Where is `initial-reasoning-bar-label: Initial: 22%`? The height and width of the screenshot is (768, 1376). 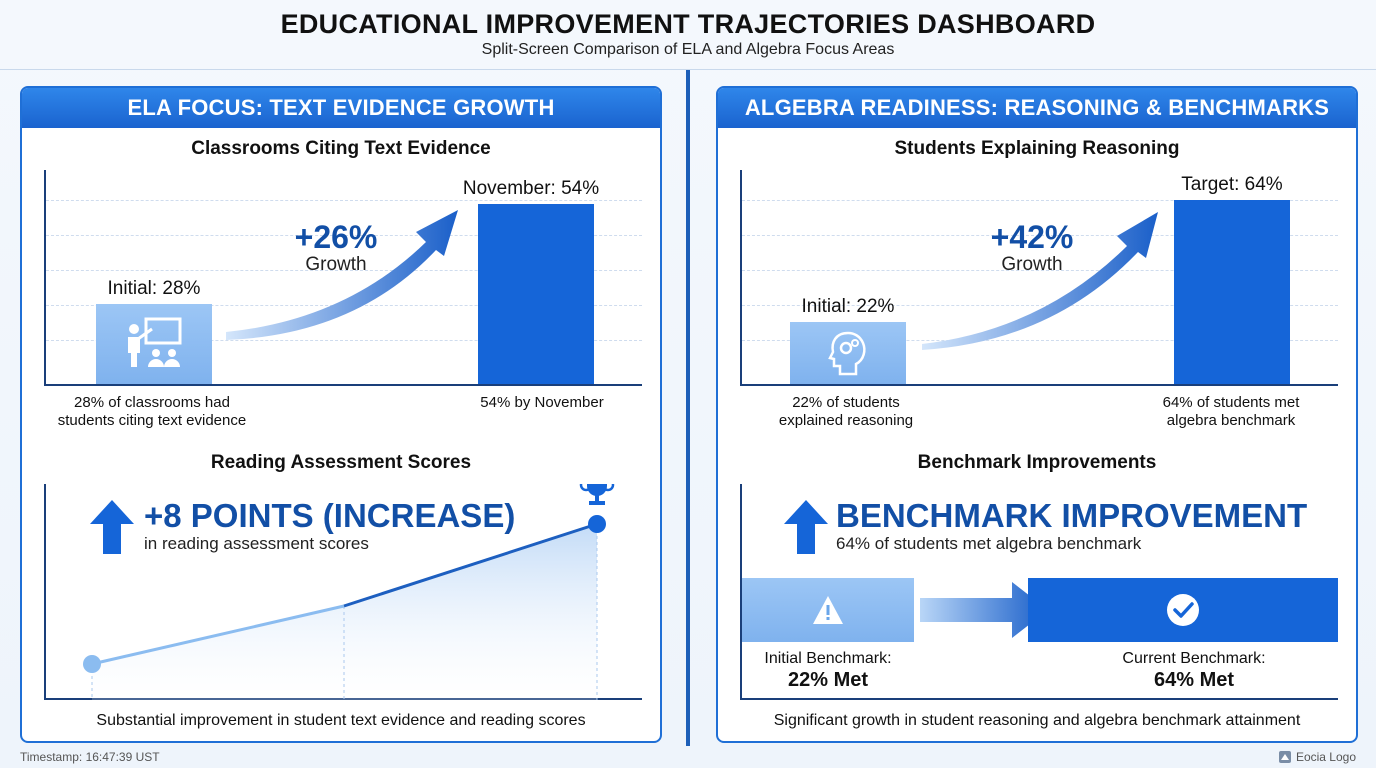
initial-reasoning-bar-label: Initial: 22% is located at coordinates (848, 306).